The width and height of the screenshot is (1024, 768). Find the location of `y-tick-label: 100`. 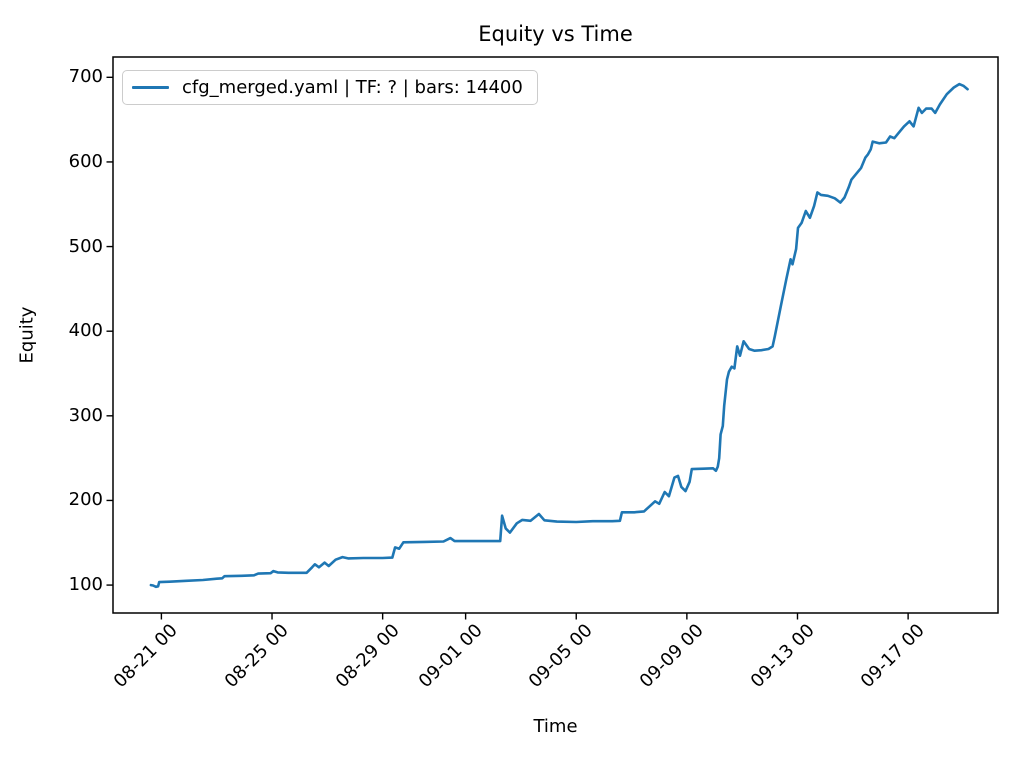

y-tick-label: 100 is located at coordinates (85, 585).